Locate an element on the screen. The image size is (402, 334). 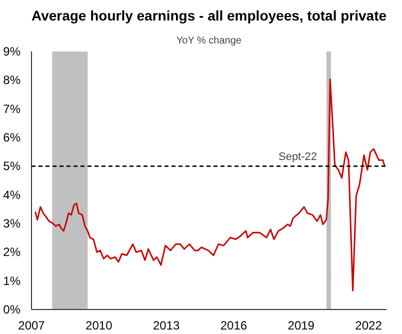
x-tick-label: 2016 is located at coordinates (234, 325).